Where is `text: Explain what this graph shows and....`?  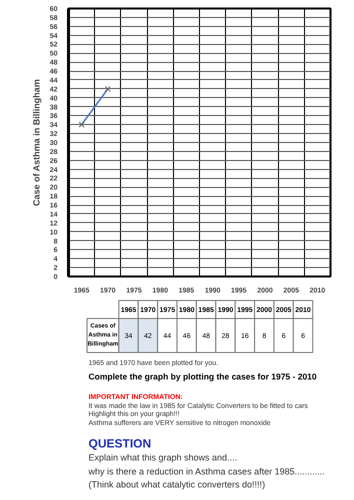 text: Explain what this graph shows and.... is located at coordinates (163, 457).